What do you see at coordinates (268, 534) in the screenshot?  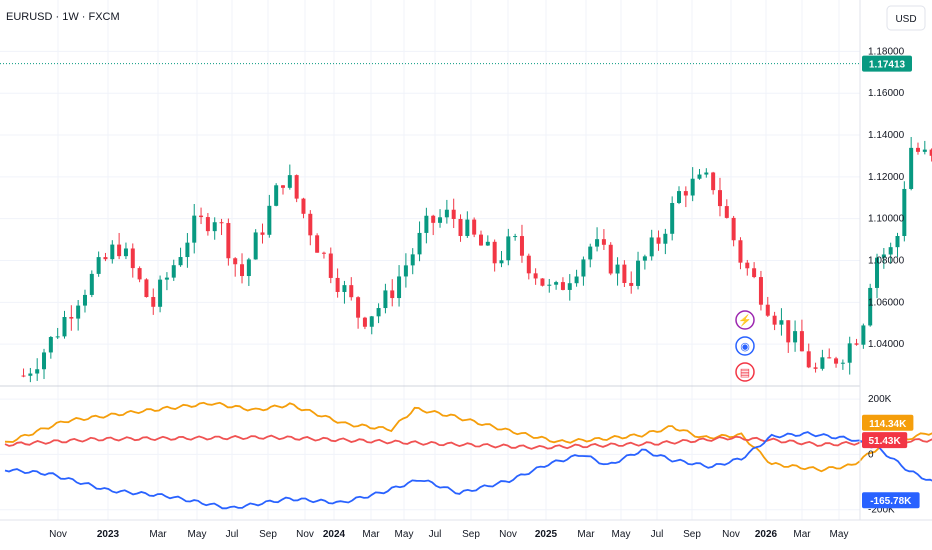 I see `time-tick-label: Sep` at bounding box center [268, 534].